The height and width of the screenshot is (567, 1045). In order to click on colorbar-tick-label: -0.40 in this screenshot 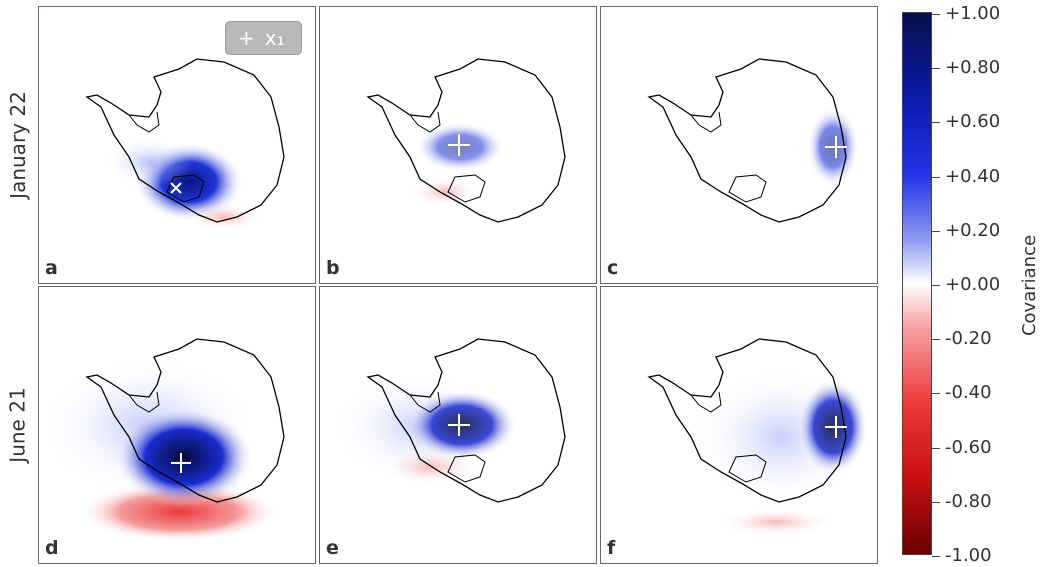, I will do `click(968, 393)`.